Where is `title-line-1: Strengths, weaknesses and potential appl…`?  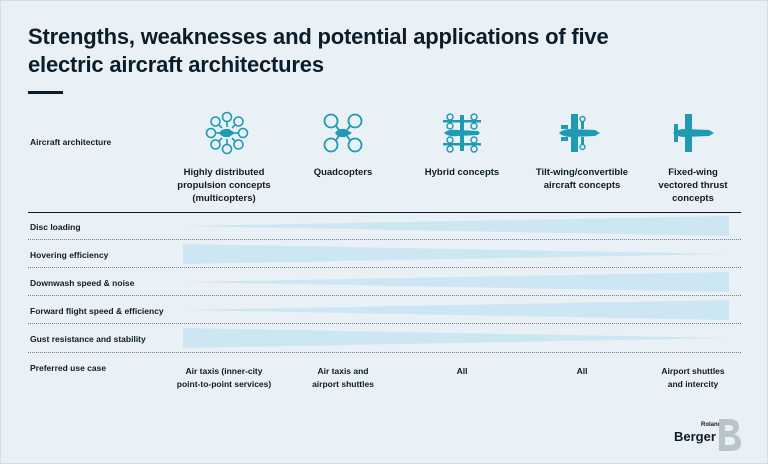 title-line-1: Strengths, weaknesses and potential appl… is located at coordinates (318, 36).